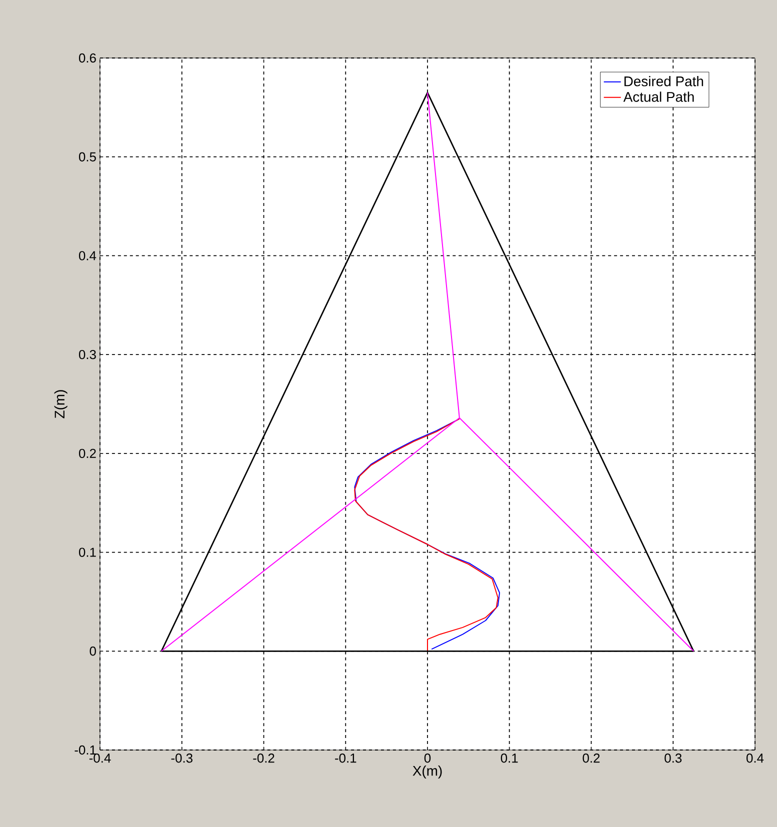 This screenshot has height=827, width=777. What do you see at coordinates (509, 758) in the screenshot?
I see `x-tick-label: 0.1` at bounding box center [509, 758].